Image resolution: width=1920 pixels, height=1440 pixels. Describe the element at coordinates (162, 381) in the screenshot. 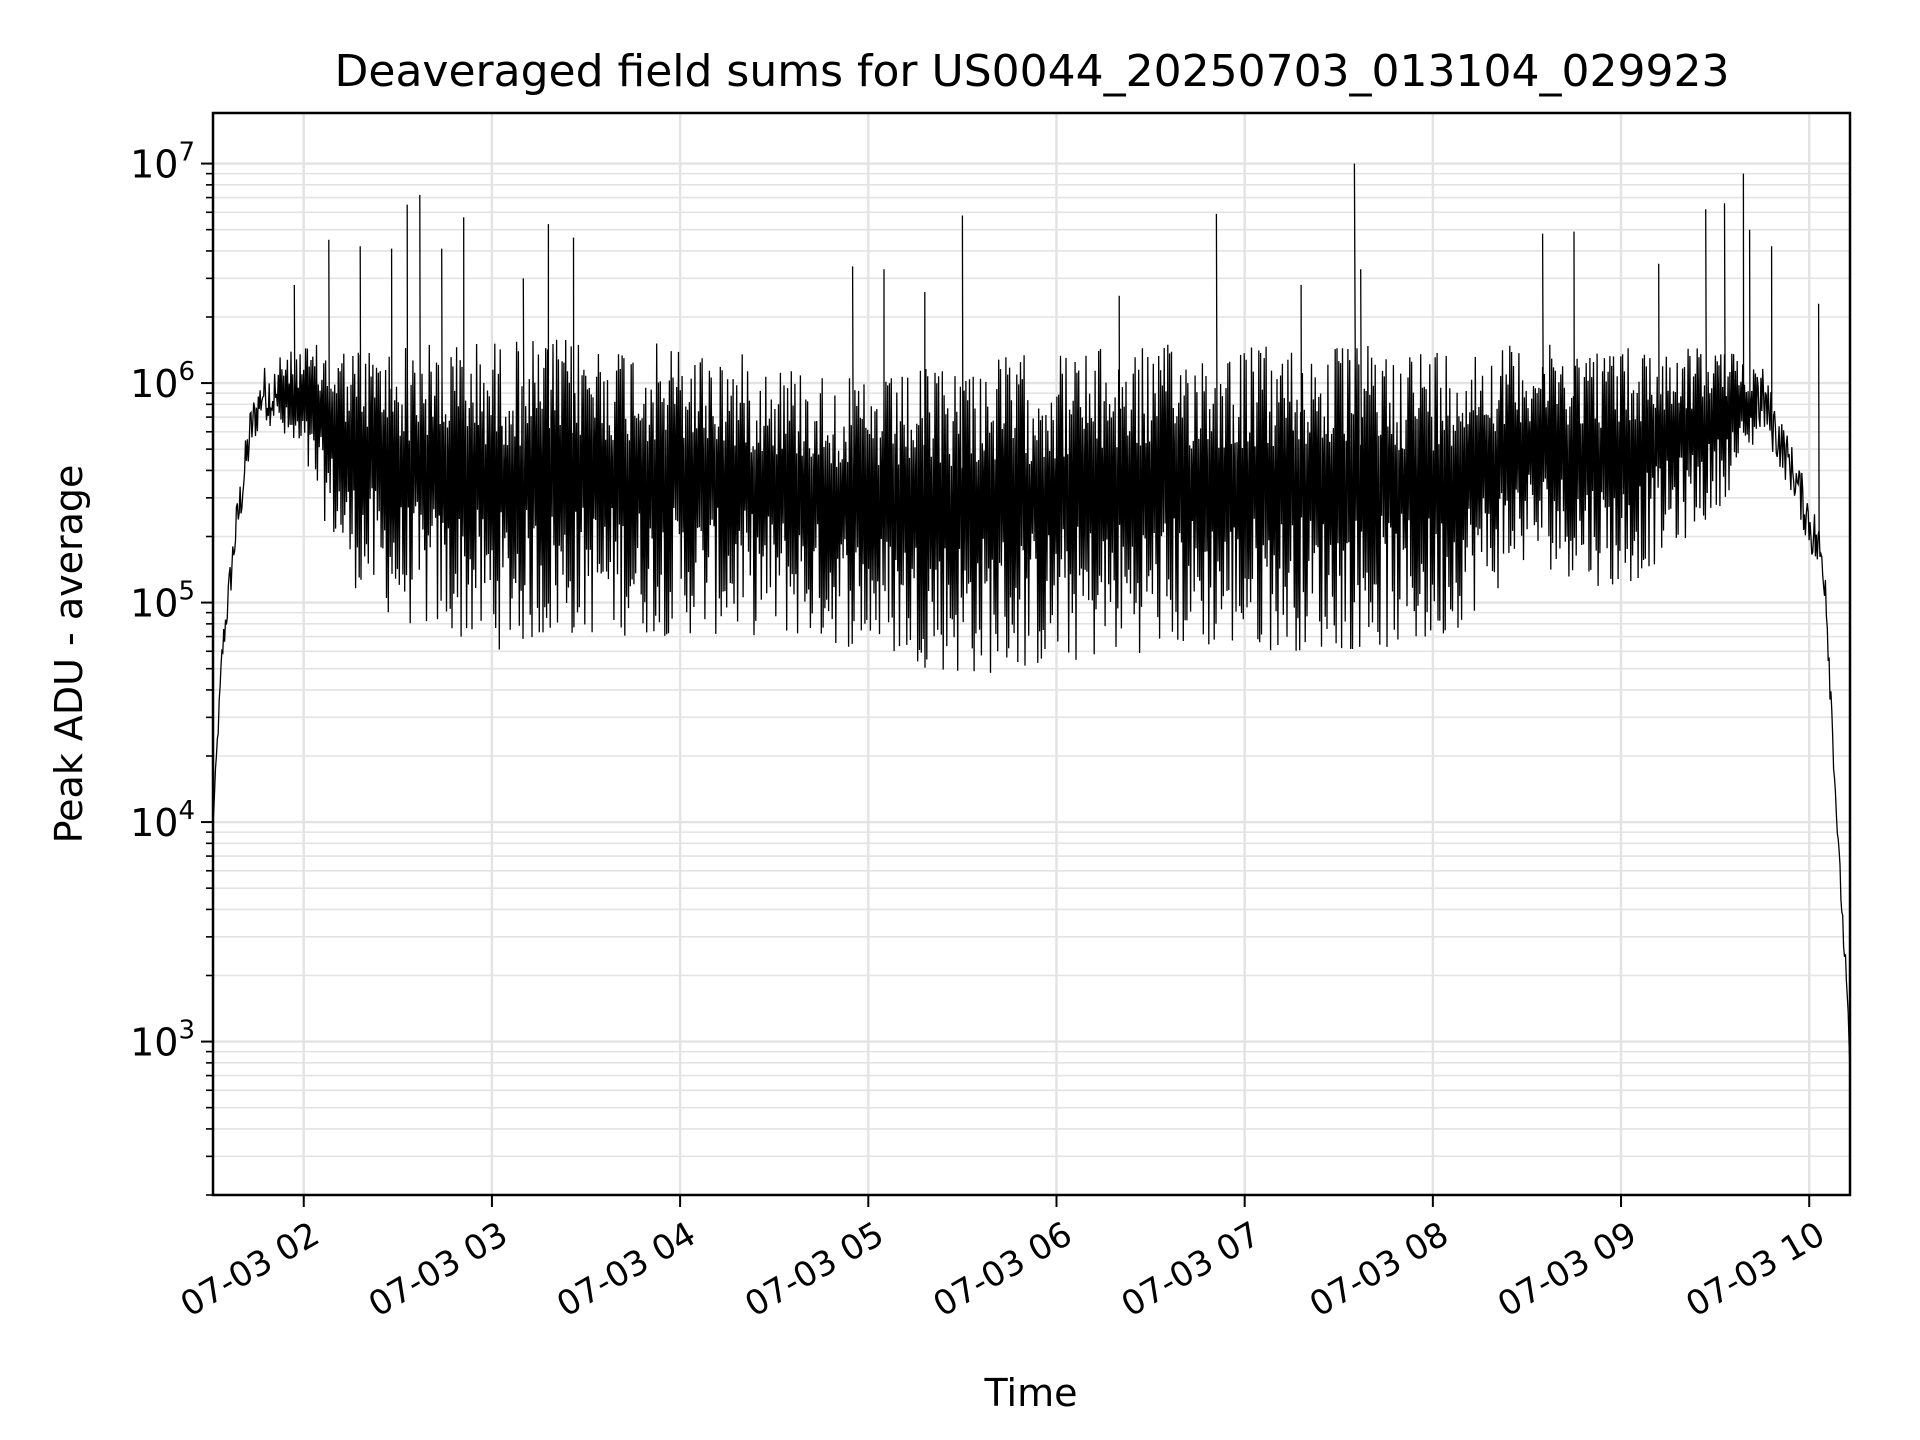

I see `y-tick-label: 106` at that location.